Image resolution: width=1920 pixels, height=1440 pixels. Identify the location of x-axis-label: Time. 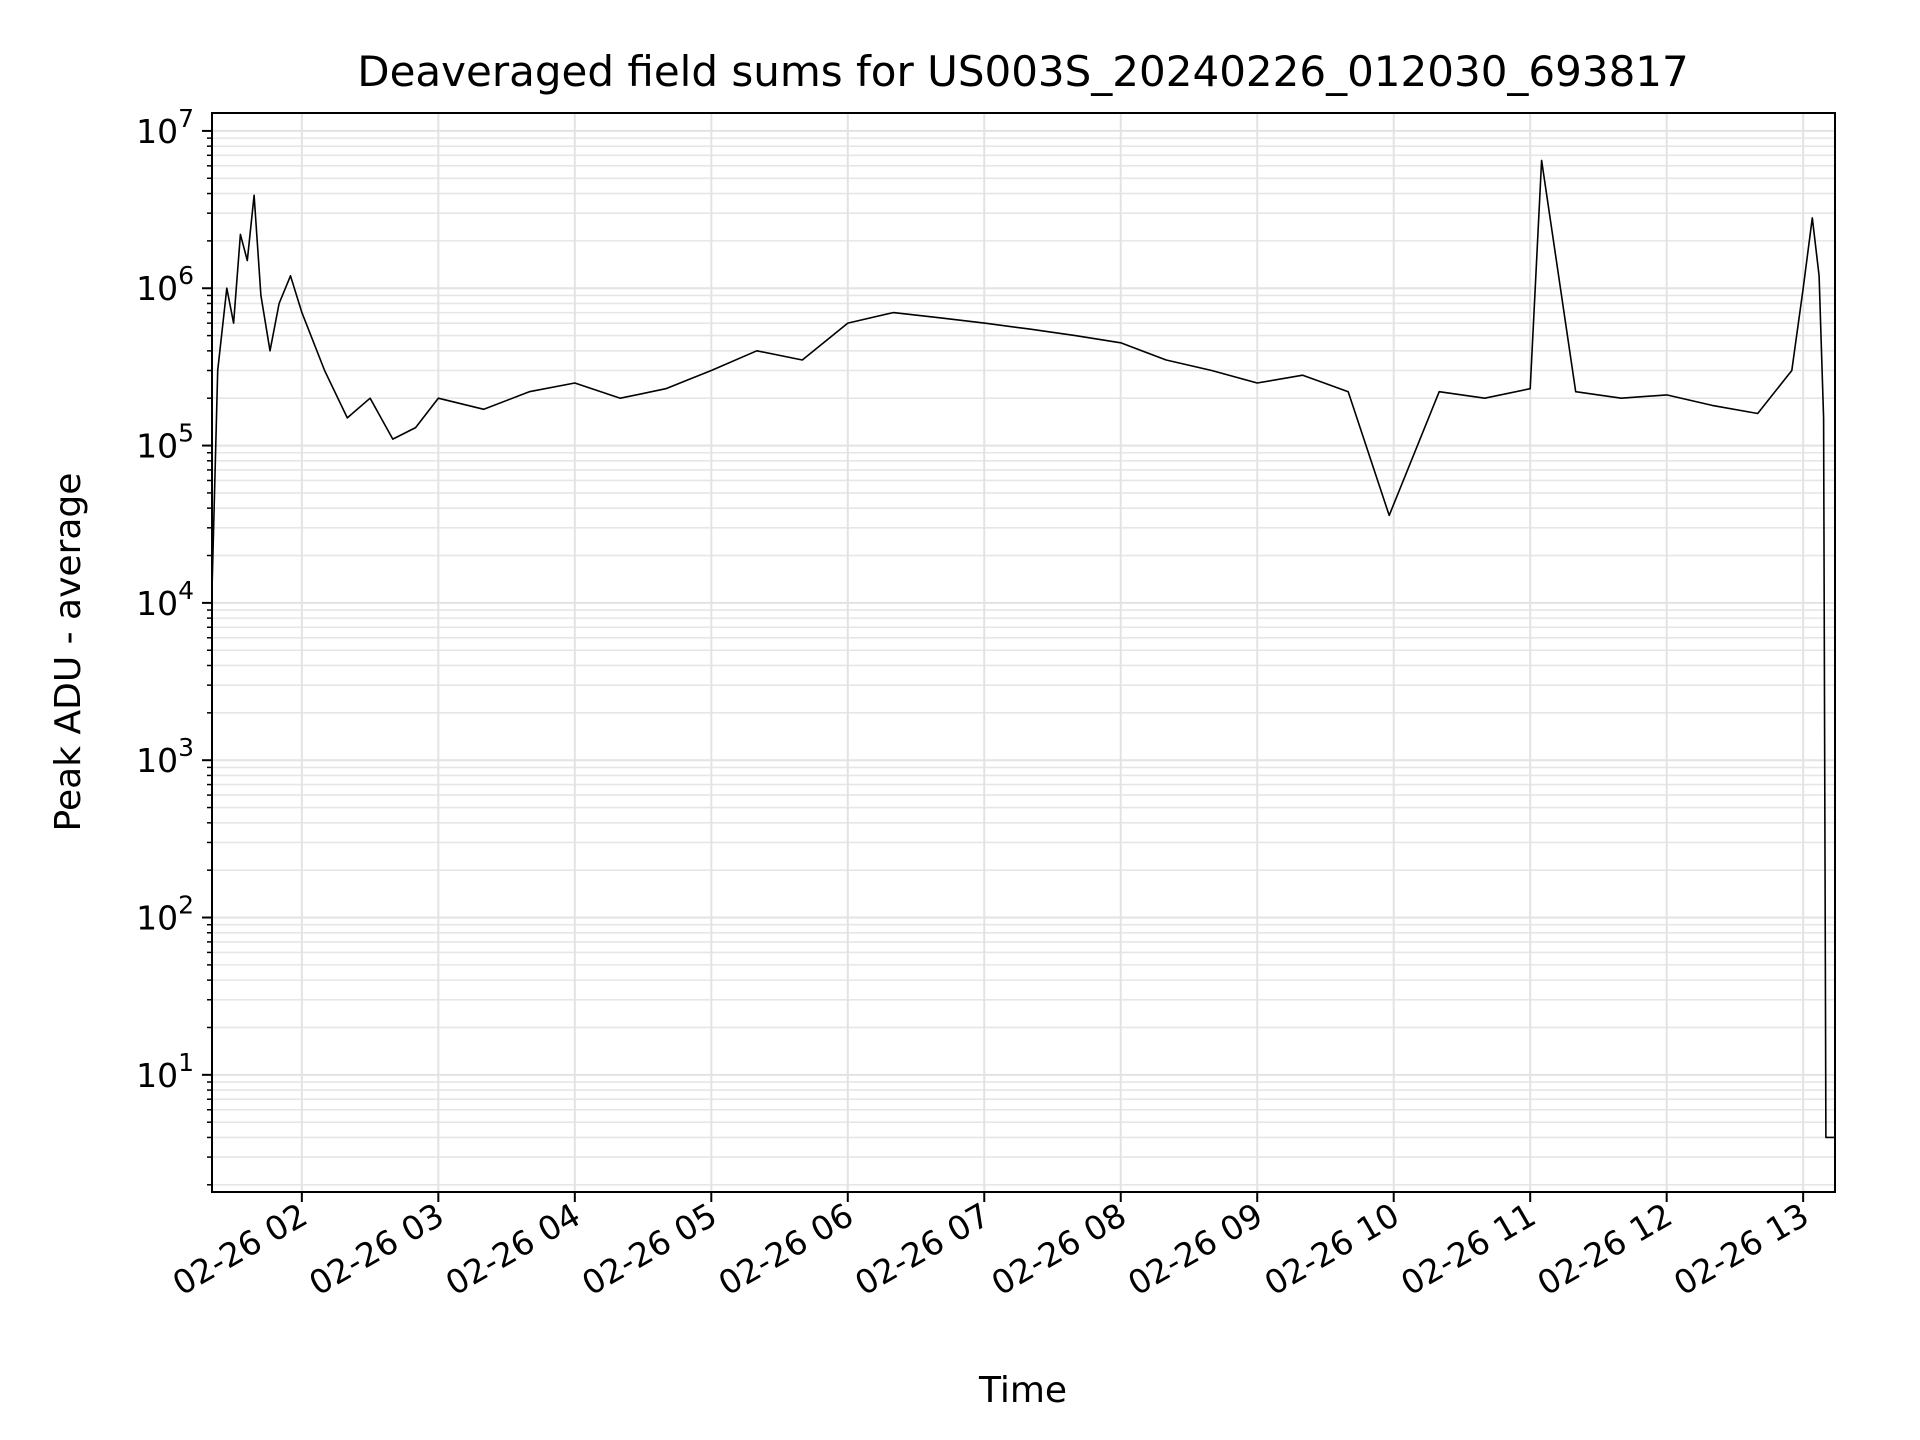
(1022, 1390).